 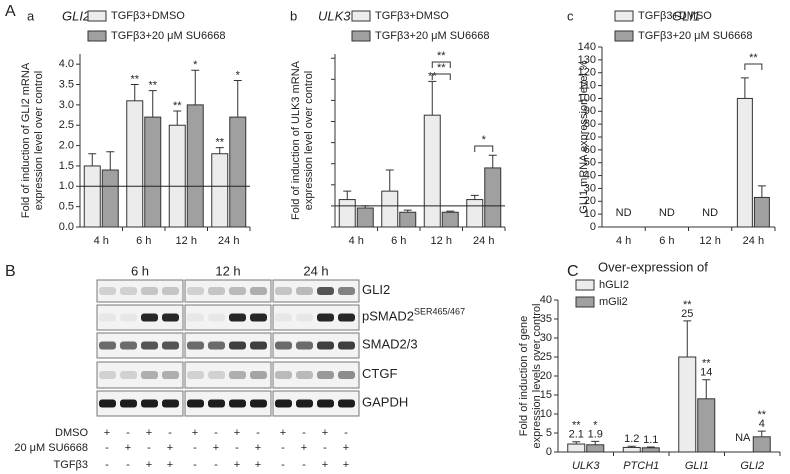 I want to click on significance: *, so click(x=238, y=75).